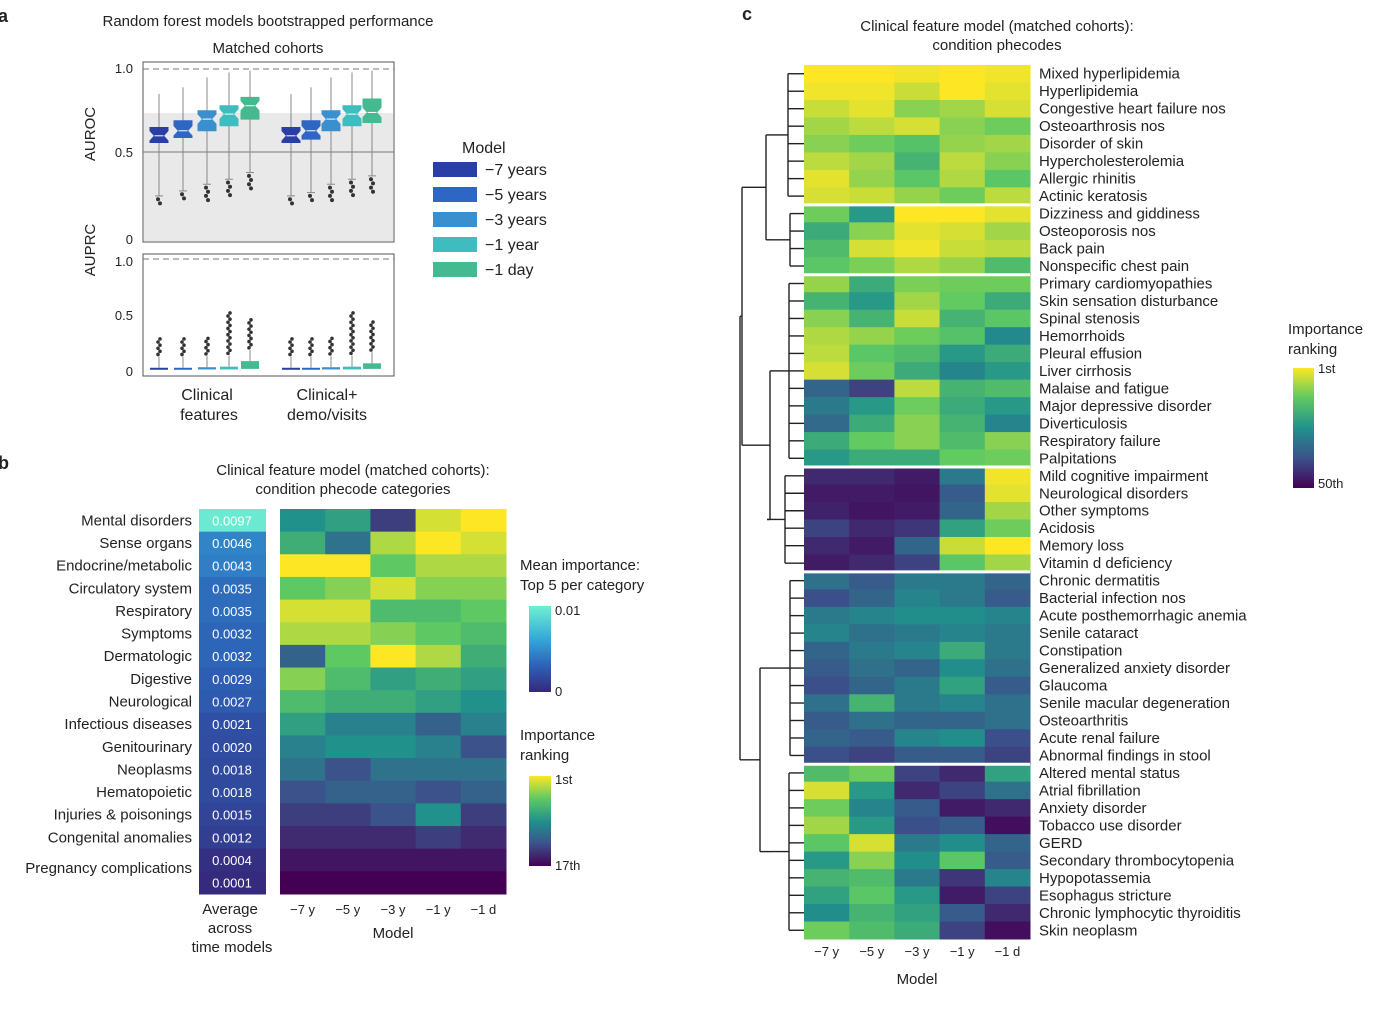 Image resolution: width=1382 pixels, height=1011 pixels. I want to click on average-value: 0.0035, so click(232, 611).